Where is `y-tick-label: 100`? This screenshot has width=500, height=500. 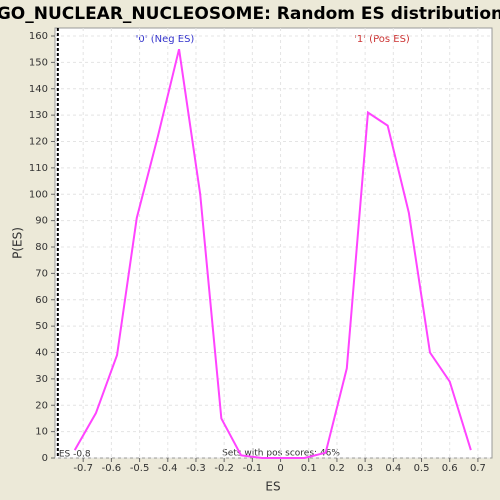 y-tick-label: 100 is located at coordinates (38, 194).